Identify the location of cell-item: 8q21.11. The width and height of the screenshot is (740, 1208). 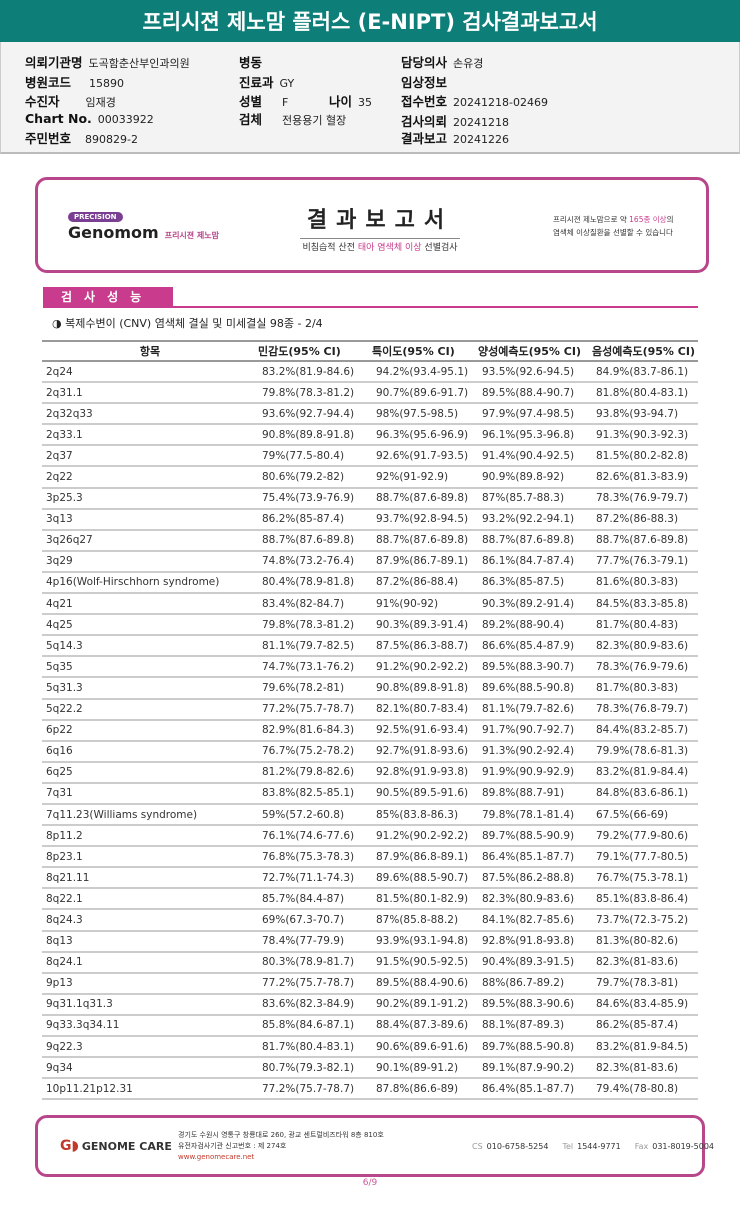
(150, 878).